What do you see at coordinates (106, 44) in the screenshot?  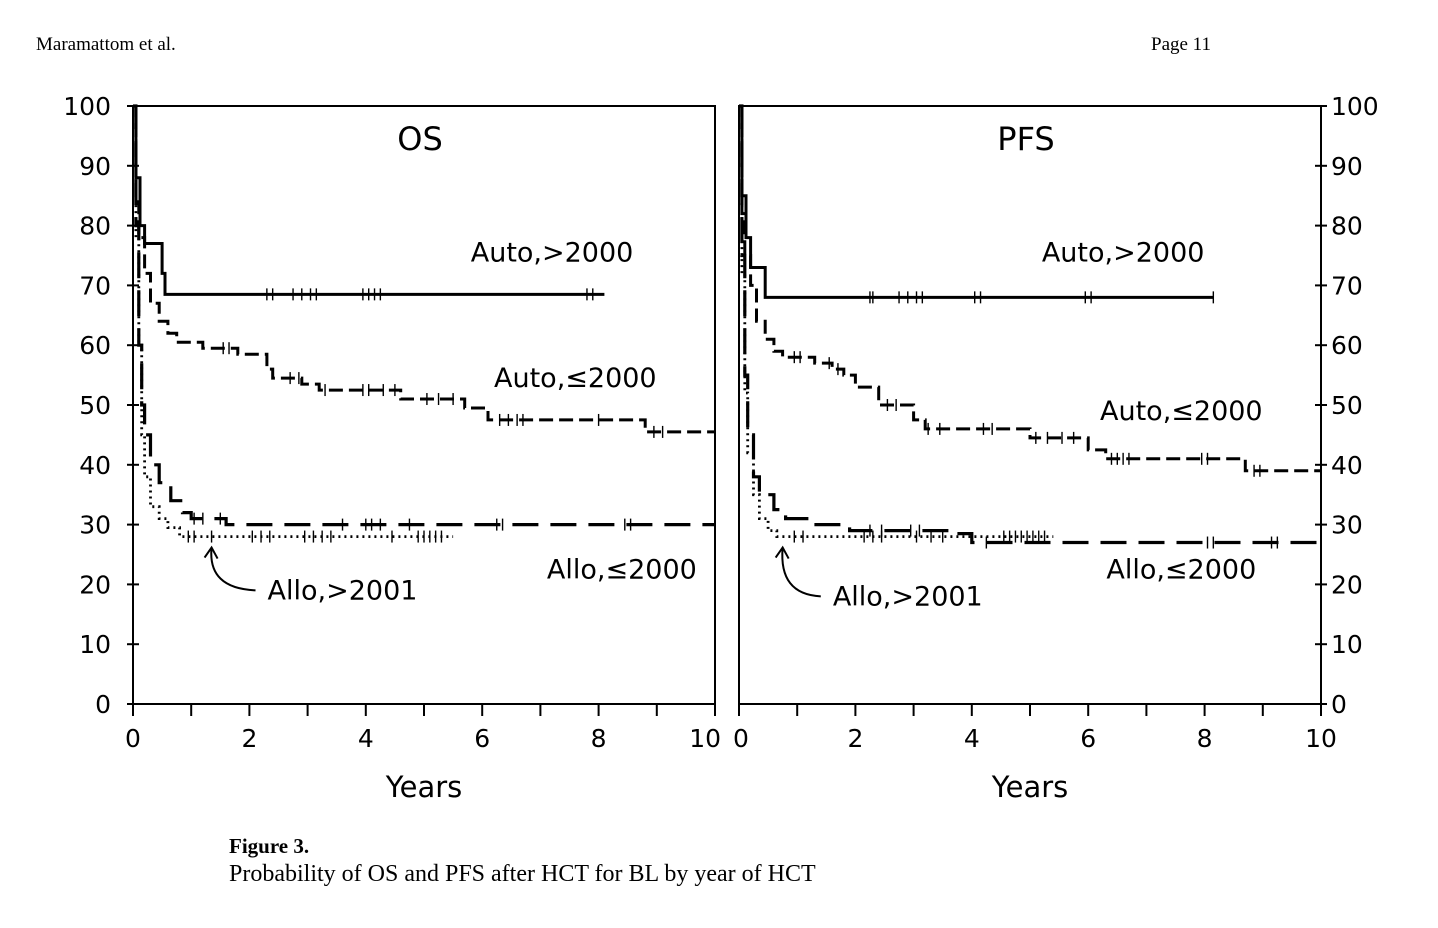 I see `running-header-author: Maramattom et al.` at bounding box center [106, 44].